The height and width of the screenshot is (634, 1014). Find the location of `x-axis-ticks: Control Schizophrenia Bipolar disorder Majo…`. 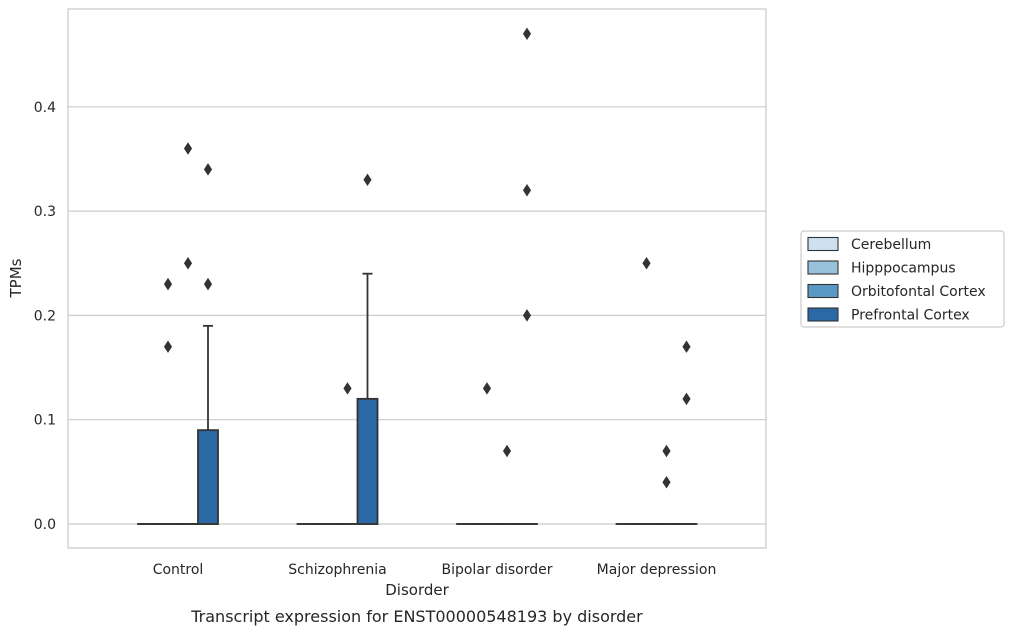

x-axis-ticks: Control Schizophrenia Bipolar disorder Majo… is located at coordinates (435, 570).